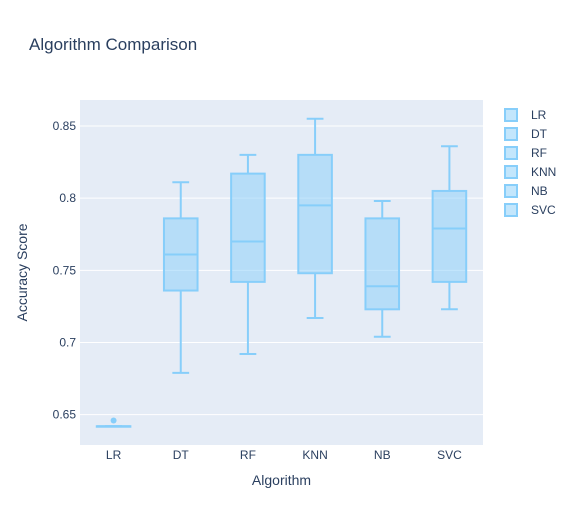 This screenshot has height=525, width=575. Describe the element at coordinates (539, 191) in the screenshot. I see `legend-label: NB` at that location.